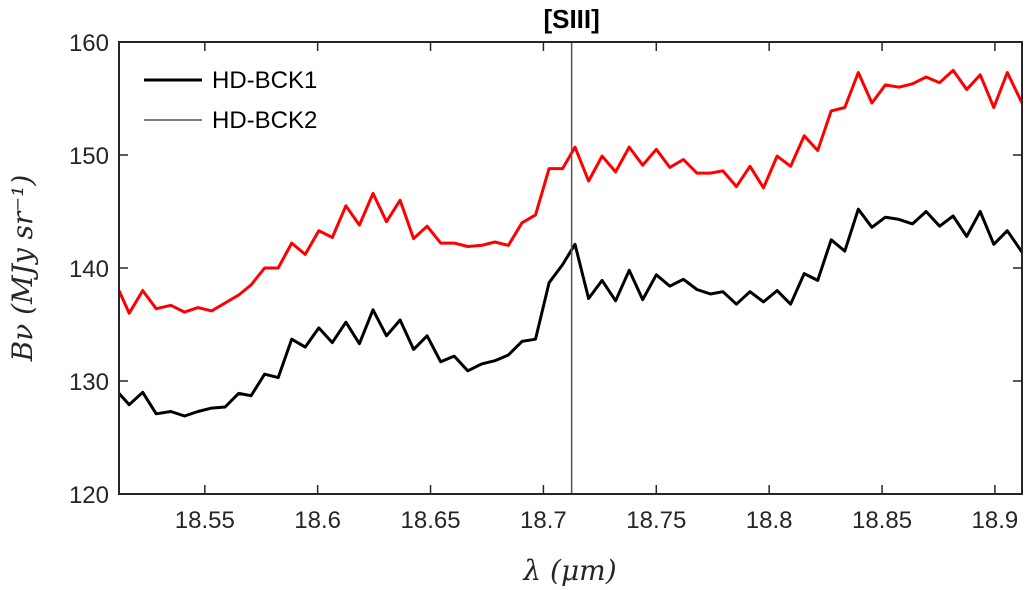  What do you see at coordinates (571, 19) in the screenshot?
I see `vline-label: [SIII]` at bounding box center [571, 19].